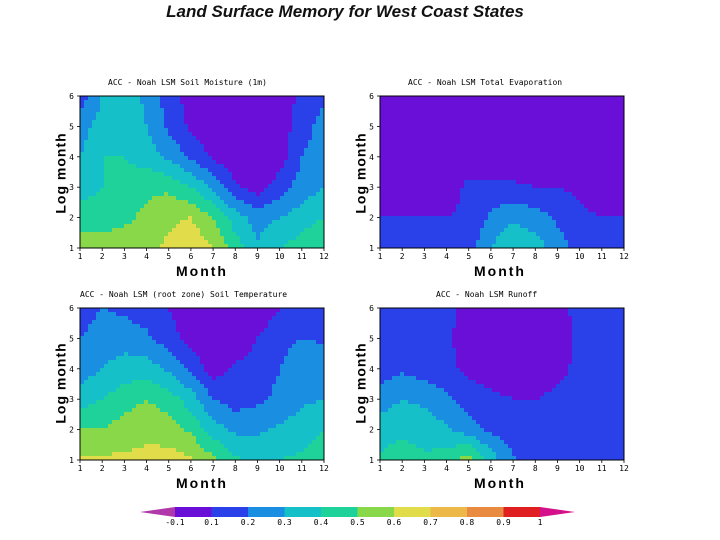  Describe the element at coordinates (371, 126) in the screenshot. I see `y-tick-label: 5` at that location.